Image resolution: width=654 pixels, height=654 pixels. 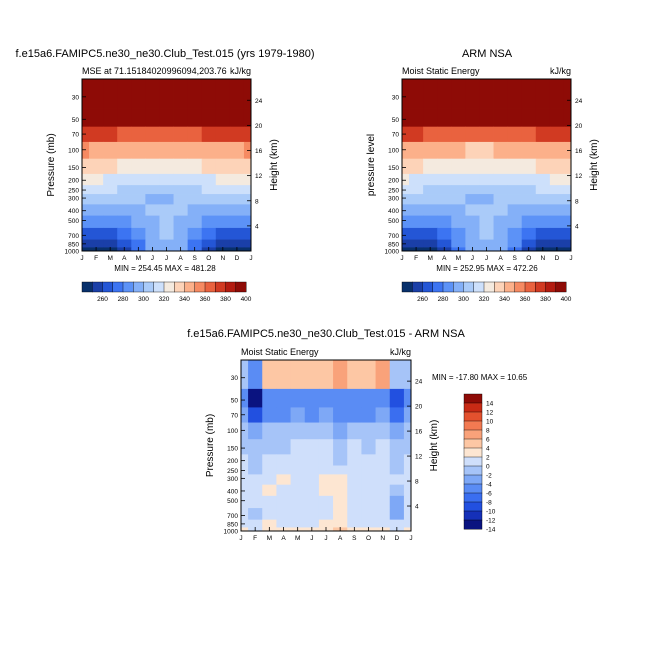 What do you see at coordinates (246, 299) in the screenshot?
I see `colorbar-label: 400` at bounding box center [246, 299].